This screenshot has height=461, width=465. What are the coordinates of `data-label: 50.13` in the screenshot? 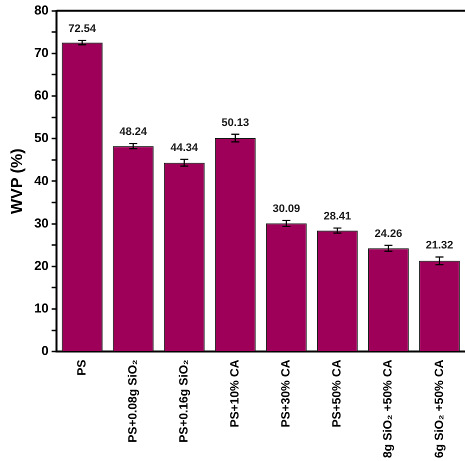 It's located at (236, 122).